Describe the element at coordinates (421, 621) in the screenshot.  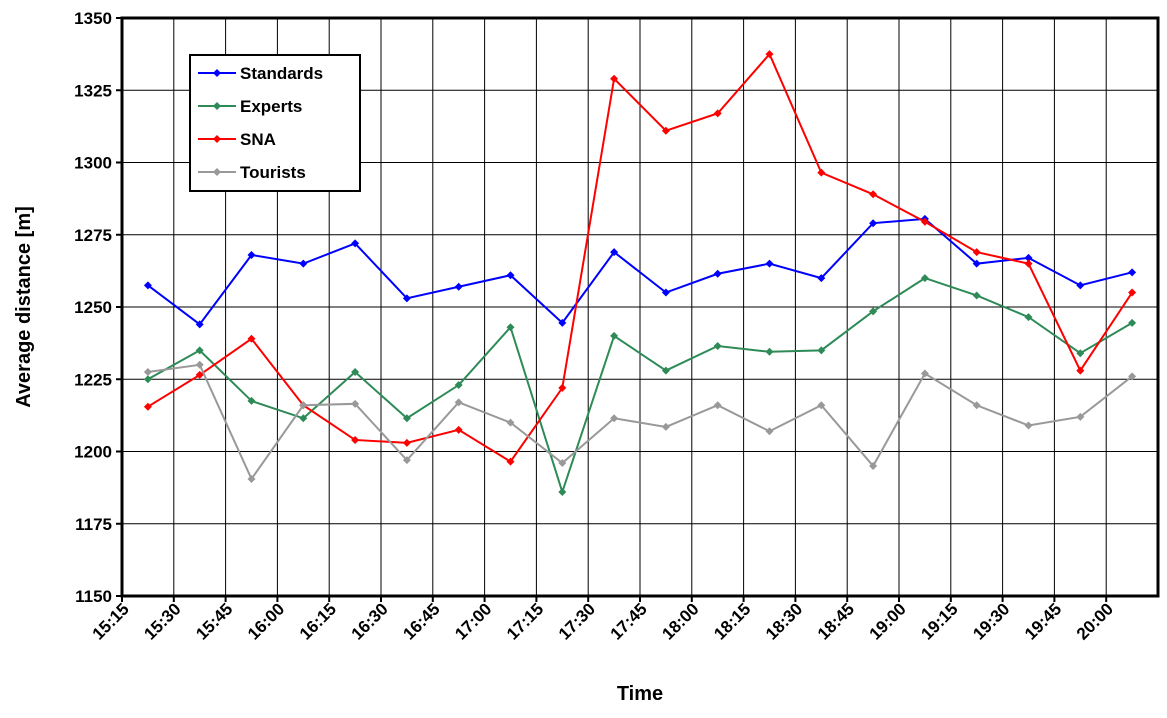
I see `x-tick-label: 16:45` at that location.